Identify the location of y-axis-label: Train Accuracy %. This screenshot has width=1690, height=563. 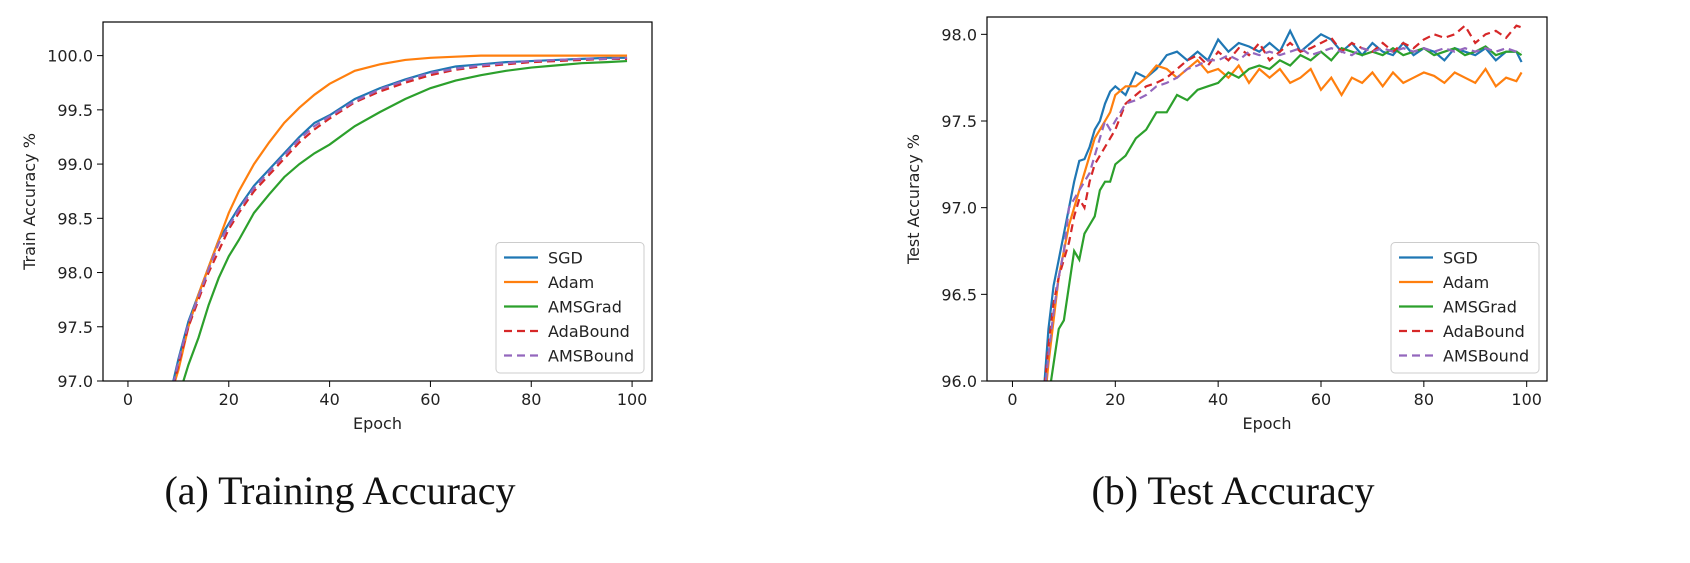
(29, 202).